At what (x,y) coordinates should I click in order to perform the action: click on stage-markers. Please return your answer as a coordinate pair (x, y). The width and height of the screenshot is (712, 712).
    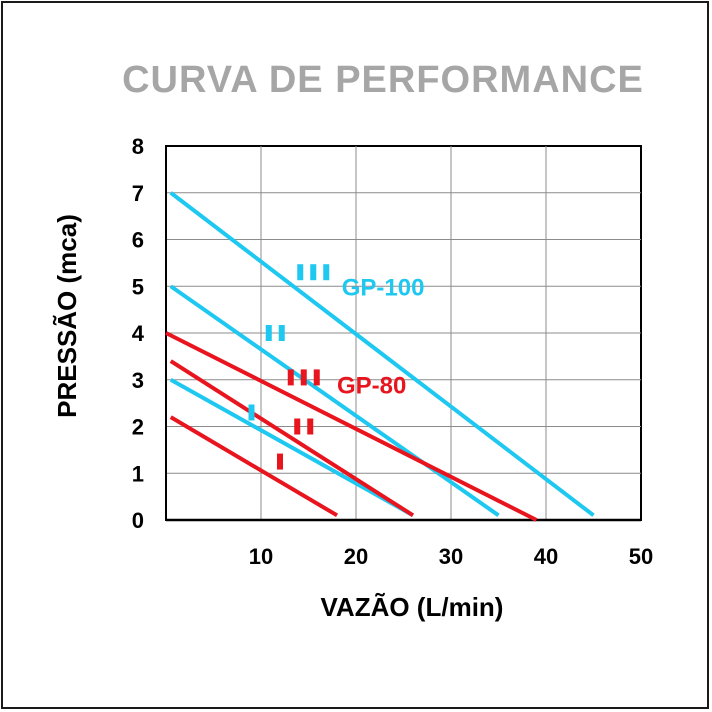
    Looking at the image, I should click on (289, 367).